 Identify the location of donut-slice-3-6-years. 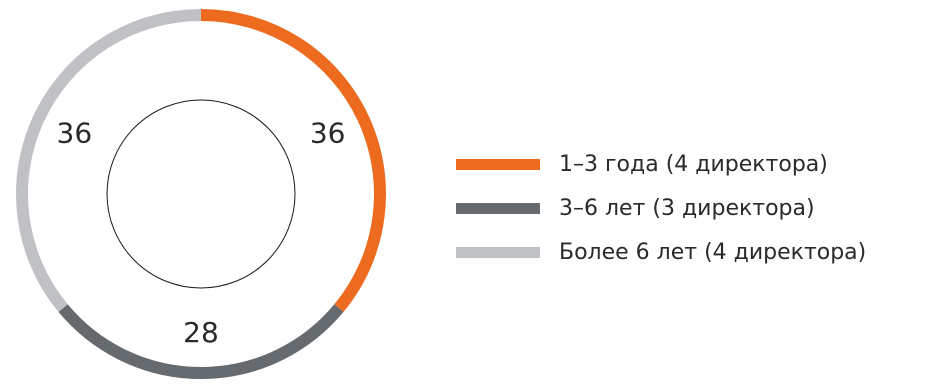
(201, 341).